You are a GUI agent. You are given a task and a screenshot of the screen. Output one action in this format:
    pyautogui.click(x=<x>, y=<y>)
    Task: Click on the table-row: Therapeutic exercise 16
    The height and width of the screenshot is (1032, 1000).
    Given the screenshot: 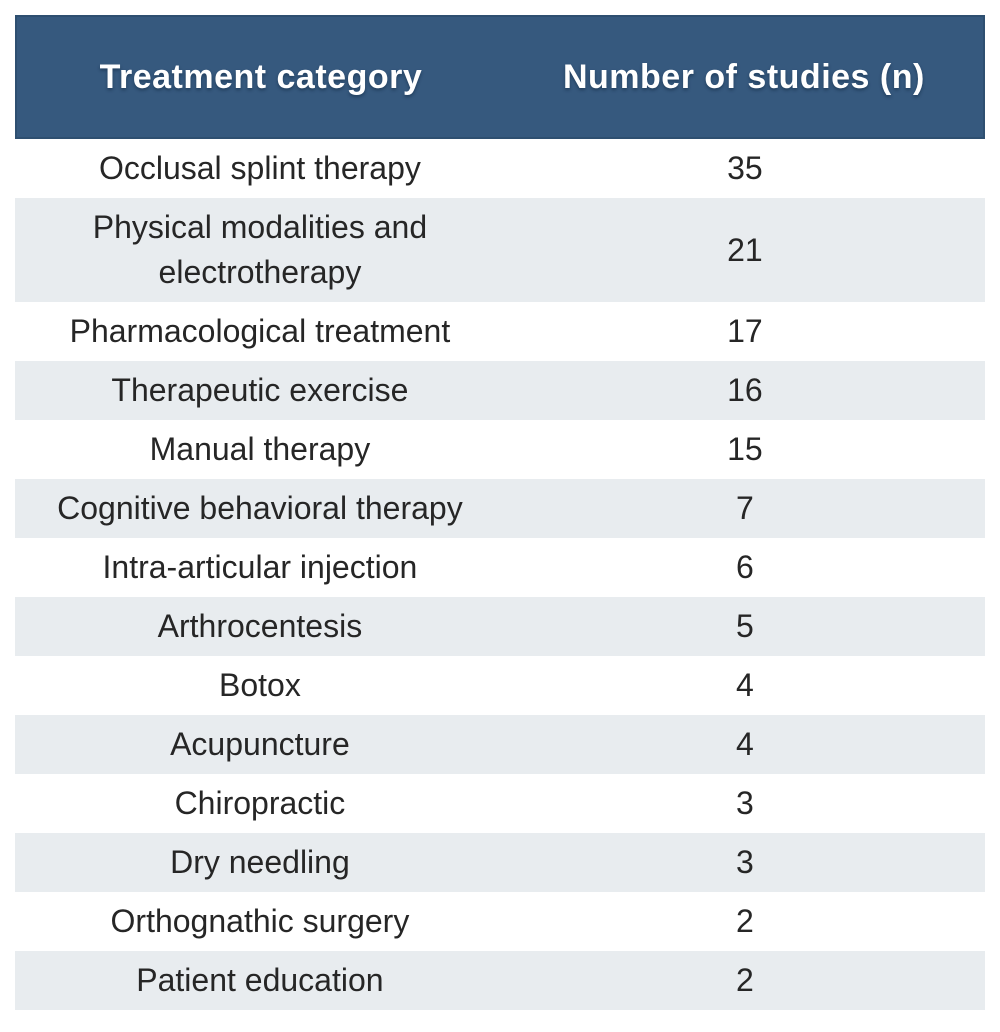 What is the action you would take?
    pyautogui.click(x=500, y=390)
    